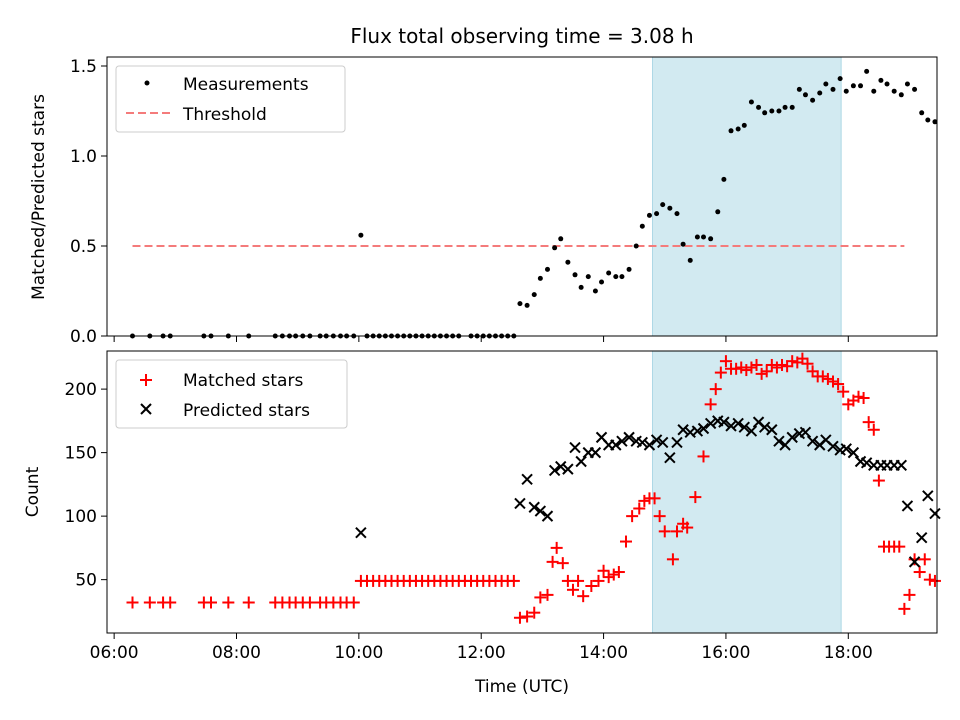 The image size is (960, 720). Describe the element at coordinates (246, 85) in the screenshot. I see `legend-measurements-label: Measurements` at that location.